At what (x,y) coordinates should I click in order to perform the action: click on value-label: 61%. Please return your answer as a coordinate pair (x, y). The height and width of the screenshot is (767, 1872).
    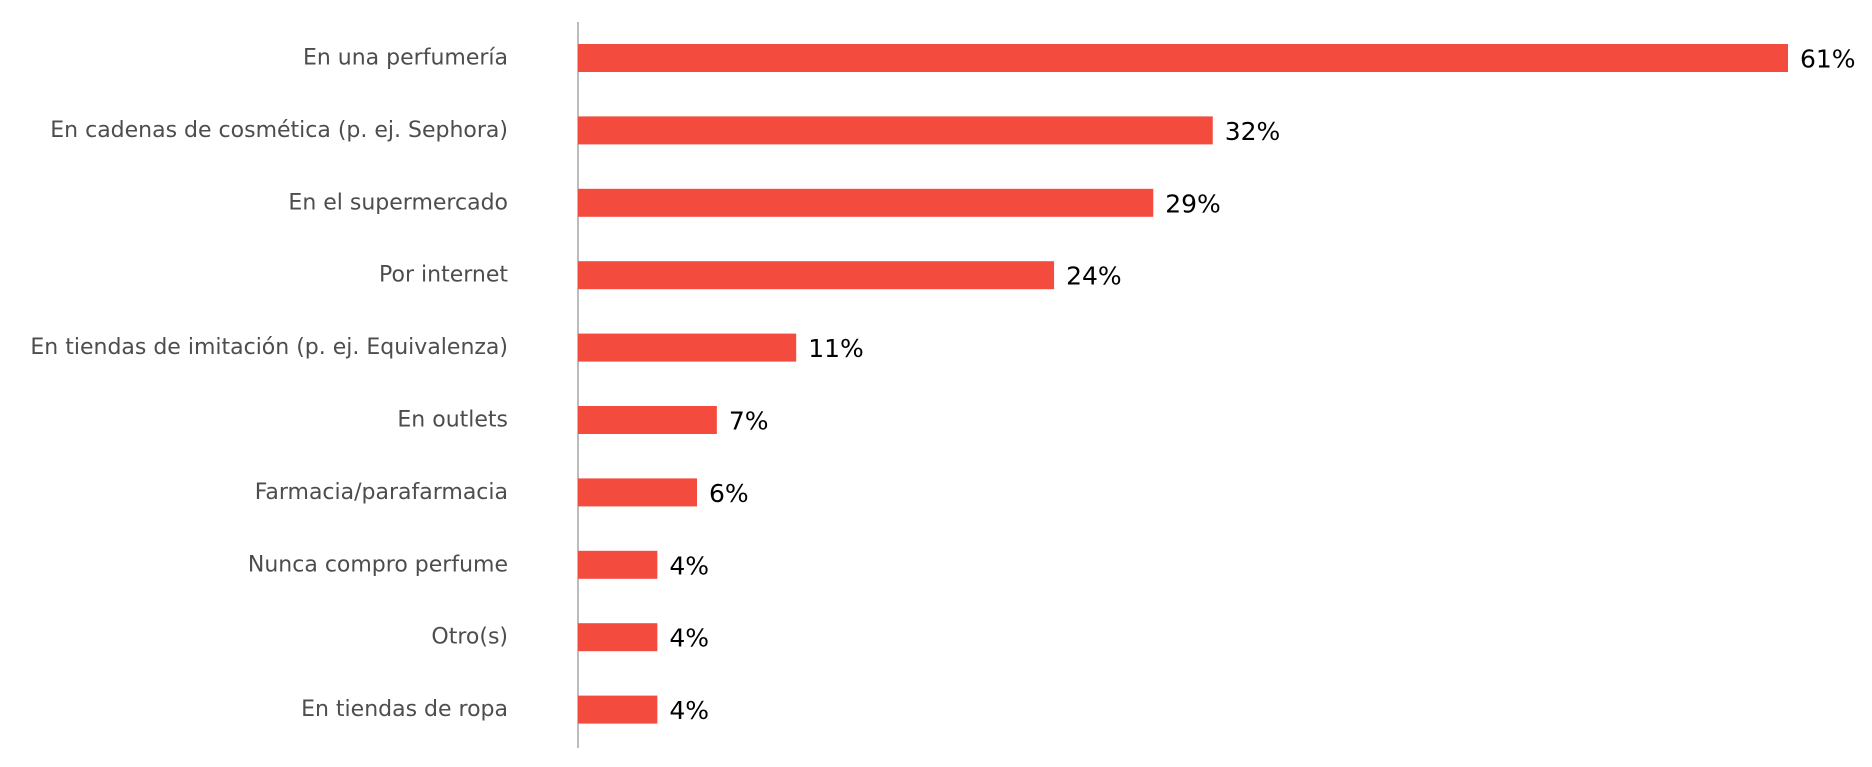
    Looking at the image, I should click on (1828, 59).